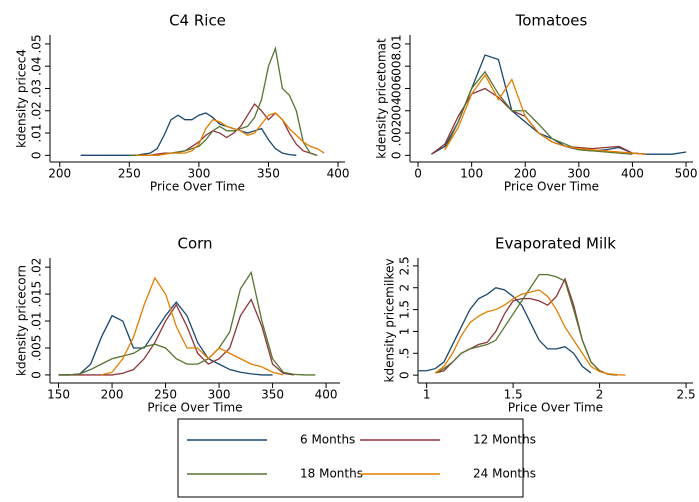 The width and height of the screenshot is (699, 502). I want to click on x-tick-label: 1, so click(427, 395).